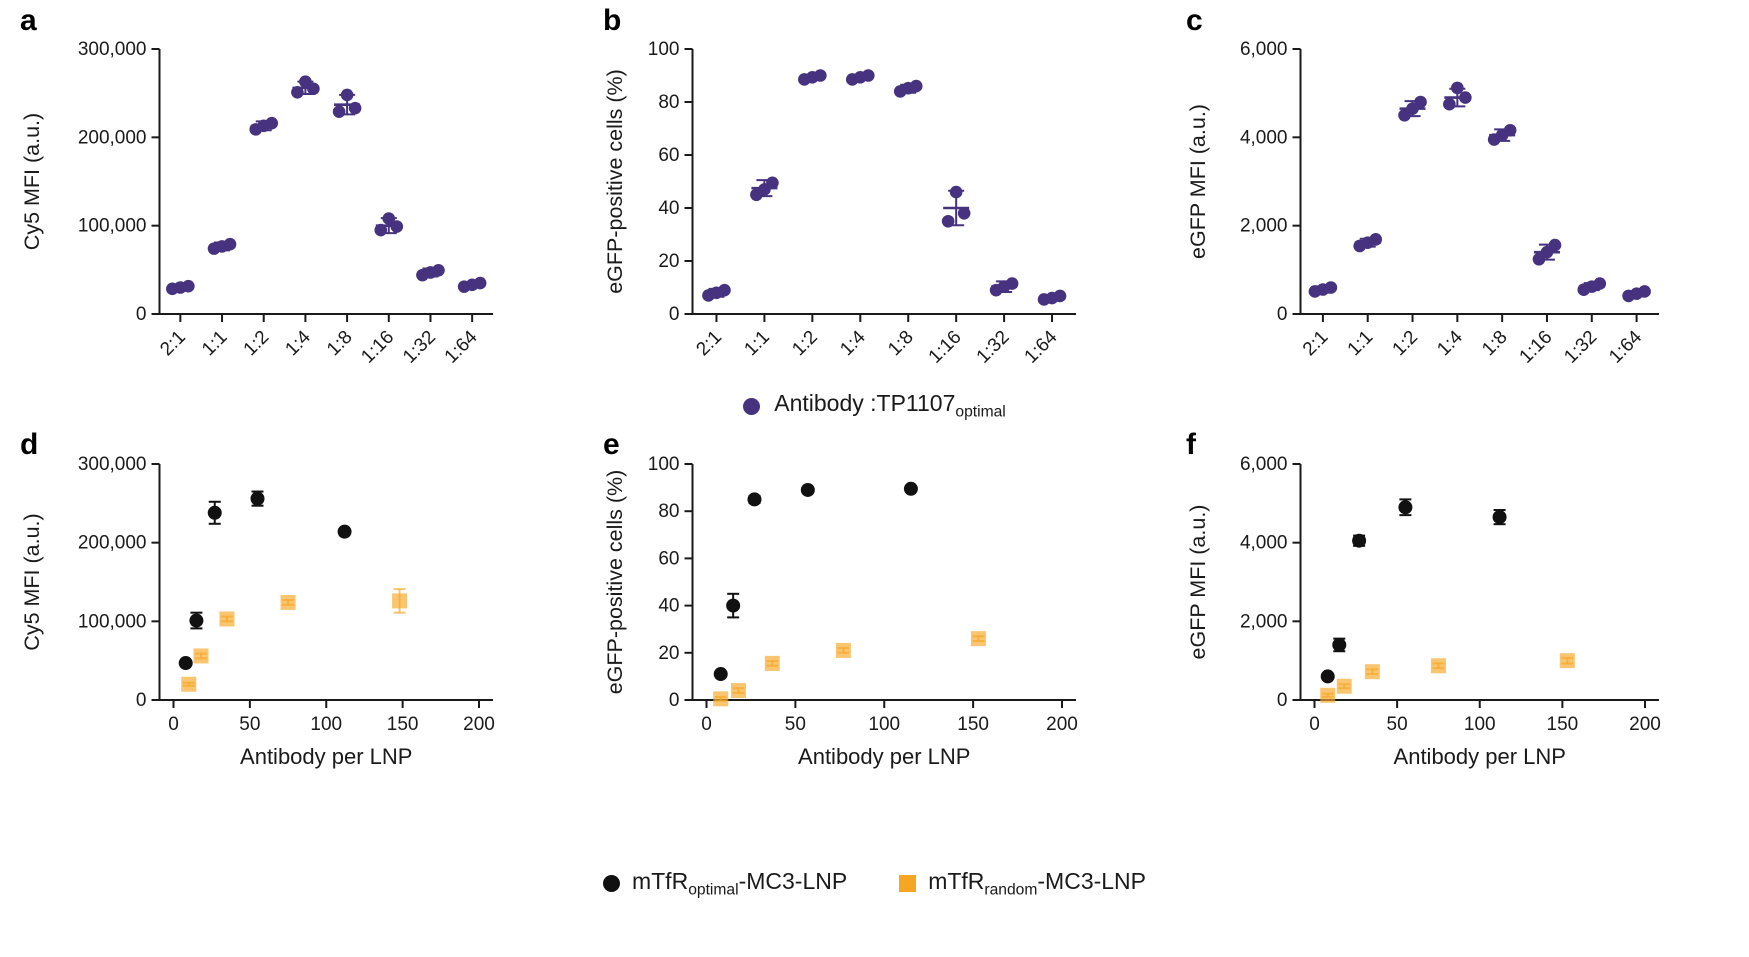  What do you see at coordinates (739, 883) in the screenshot?
I see `legend-mtfr-optimal-label: mTfRoptimal-MC3-LNP` at bounding box center [739, 883].